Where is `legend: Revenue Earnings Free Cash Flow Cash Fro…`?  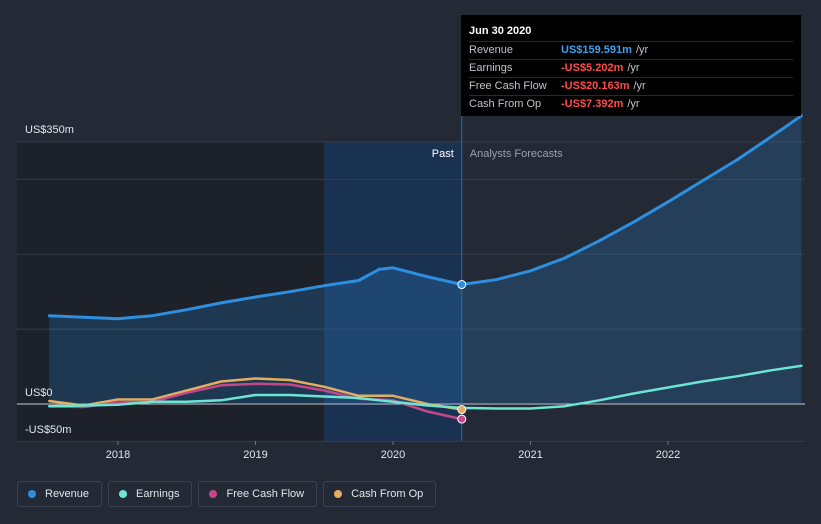
legend: Revenue Earnings Free Cash Flow Cash Fro… is located at coordinates (227, 494).